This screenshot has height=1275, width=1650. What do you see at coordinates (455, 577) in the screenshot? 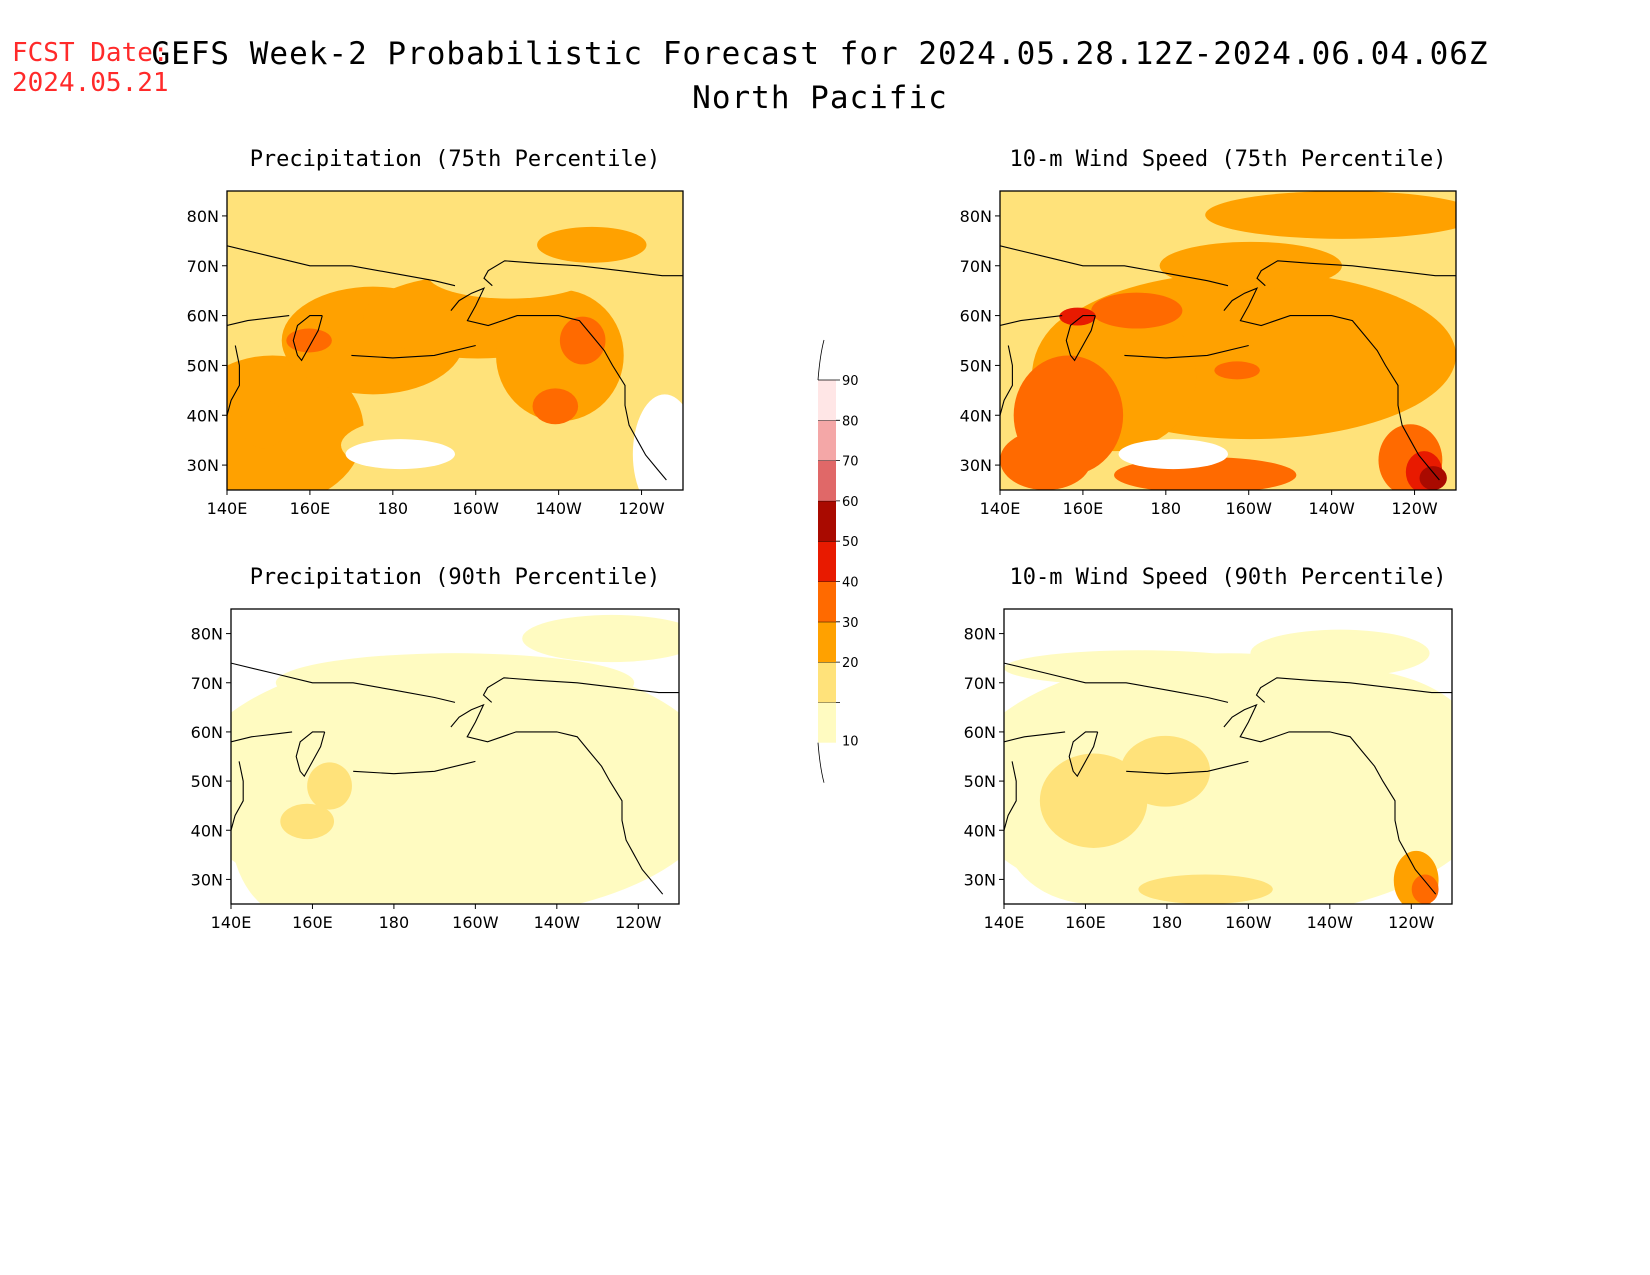
I see `panel-title: Precipitation (90th Percentile)` at bounding box center [455, 577].